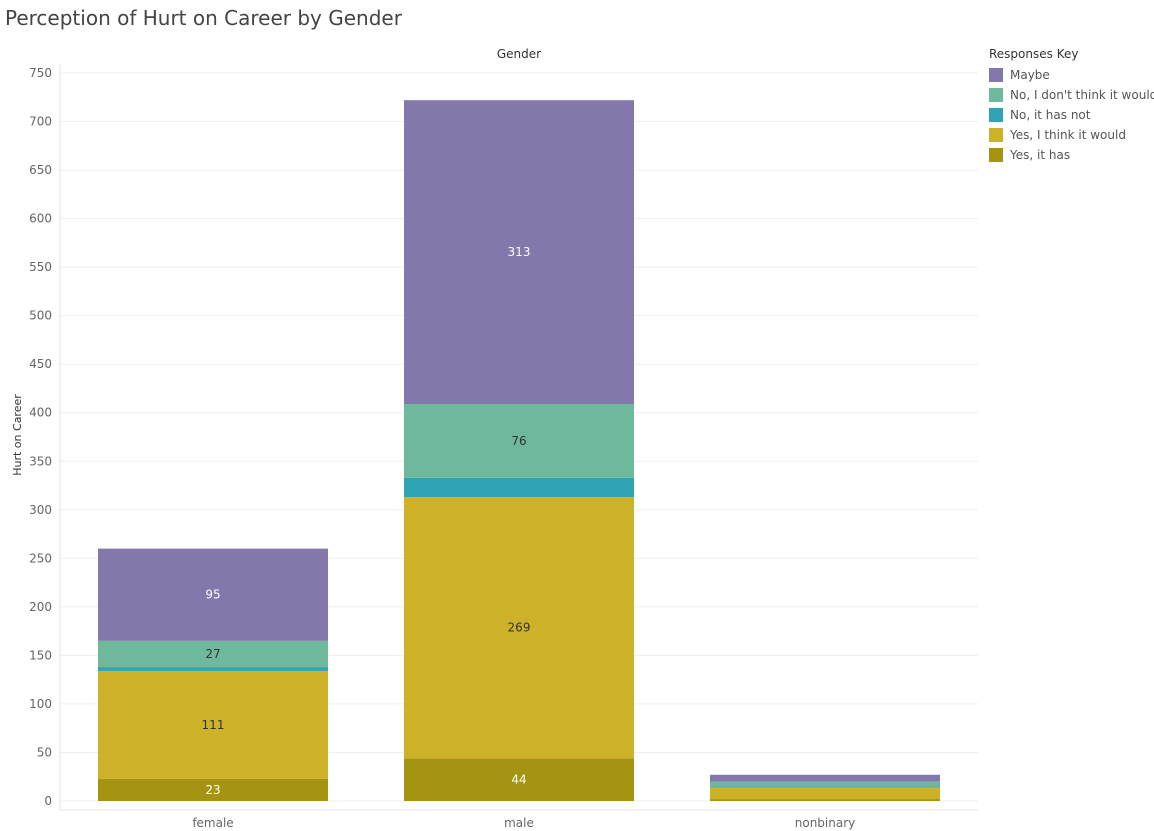 The image size is (1154, 831). Describe the element at coordinates (1050, 115) in the screenshot. I see `legend-label: No, it has not` at that location.